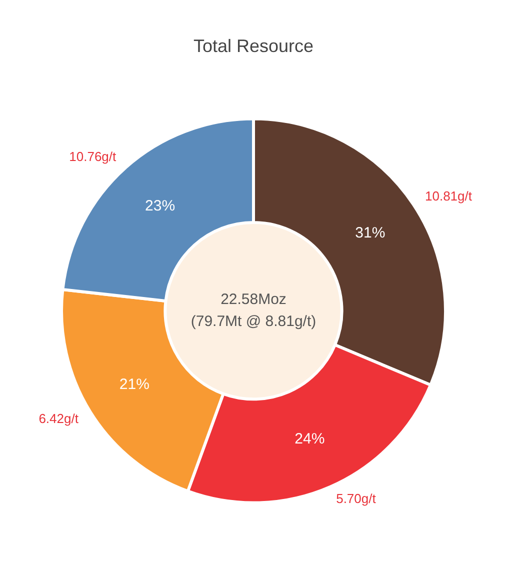  What do you see at coordinates (309, 439) in the screenshot?
I see `data-label: 24%` at bounding box center [309, 439].